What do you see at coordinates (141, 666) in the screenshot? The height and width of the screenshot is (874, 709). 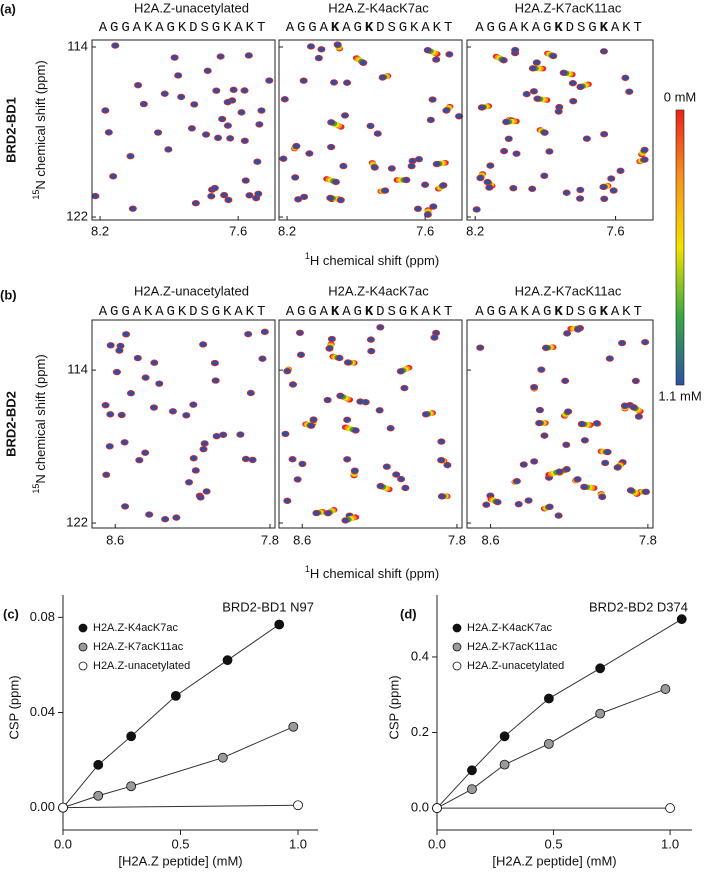 I see `legend-entry: H2A.Z-unacetylated` at bounding box center [141, 666].